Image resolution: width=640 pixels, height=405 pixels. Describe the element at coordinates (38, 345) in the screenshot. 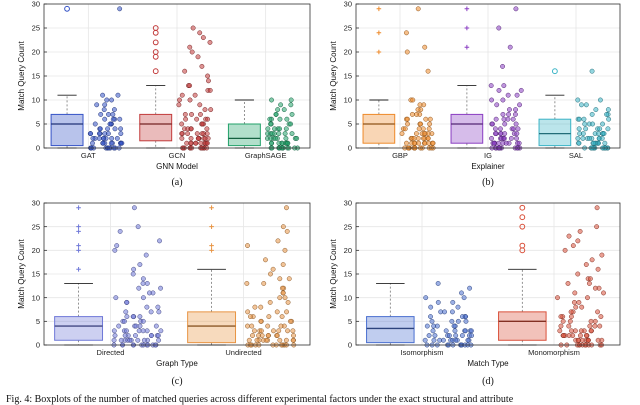

I see `y-tick-label: 0` at that location.